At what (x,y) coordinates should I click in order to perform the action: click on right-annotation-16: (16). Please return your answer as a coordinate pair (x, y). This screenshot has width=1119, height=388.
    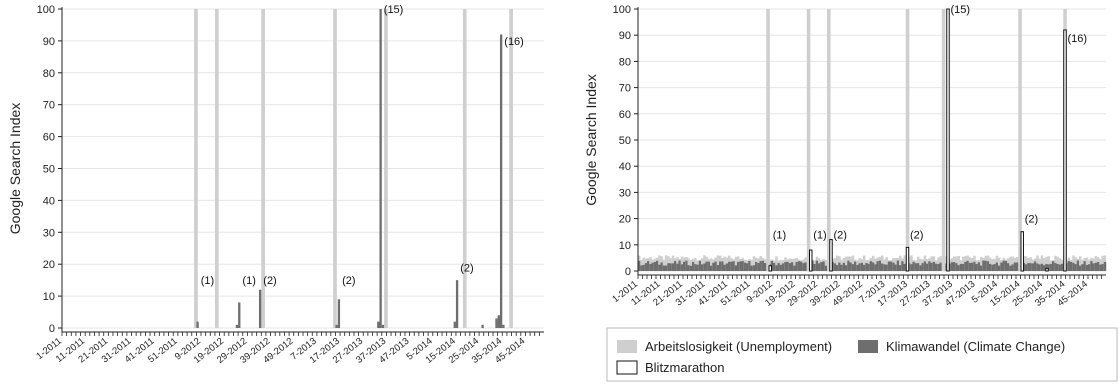
    Looking at the image, I should click on (1078, 39).